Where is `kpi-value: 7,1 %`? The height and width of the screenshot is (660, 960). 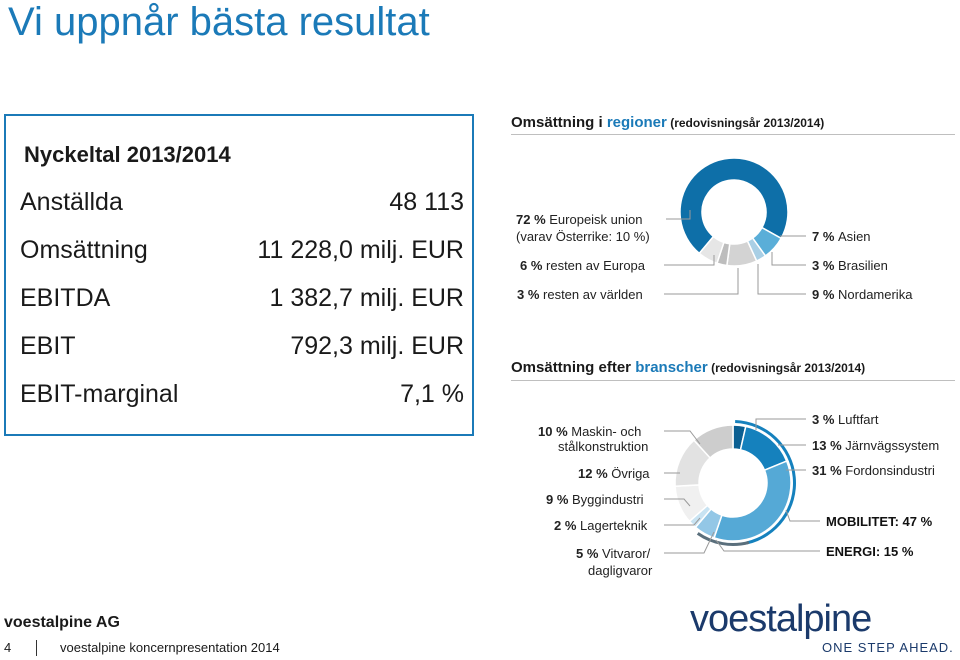
kpi-value: 7,1 % is located at coordinates (432, 394).